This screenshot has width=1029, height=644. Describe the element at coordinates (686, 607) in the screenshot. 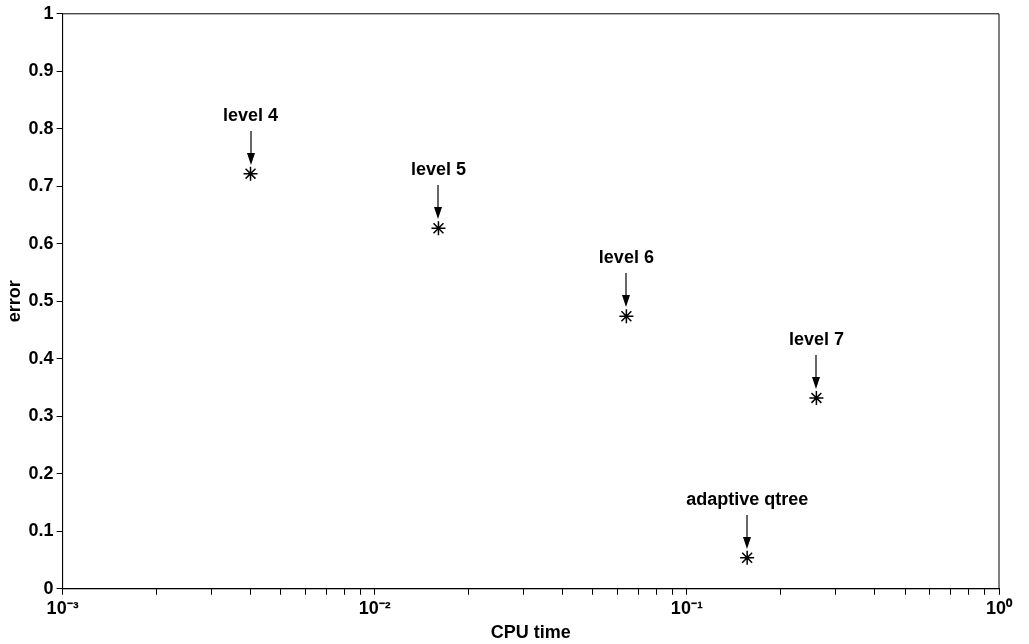

I see `x-tick-label: 10⁻¹` at that location.